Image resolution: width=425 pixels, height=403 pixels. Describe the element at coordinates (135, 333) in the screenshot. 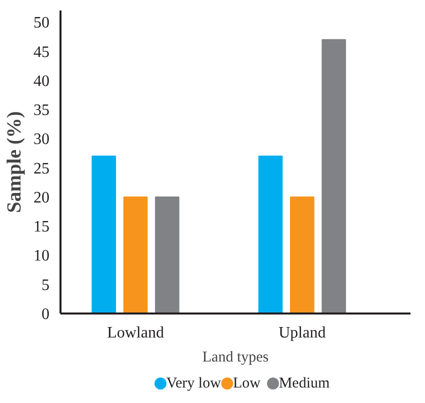

I see `x-tick-label: Lowland` at that location.